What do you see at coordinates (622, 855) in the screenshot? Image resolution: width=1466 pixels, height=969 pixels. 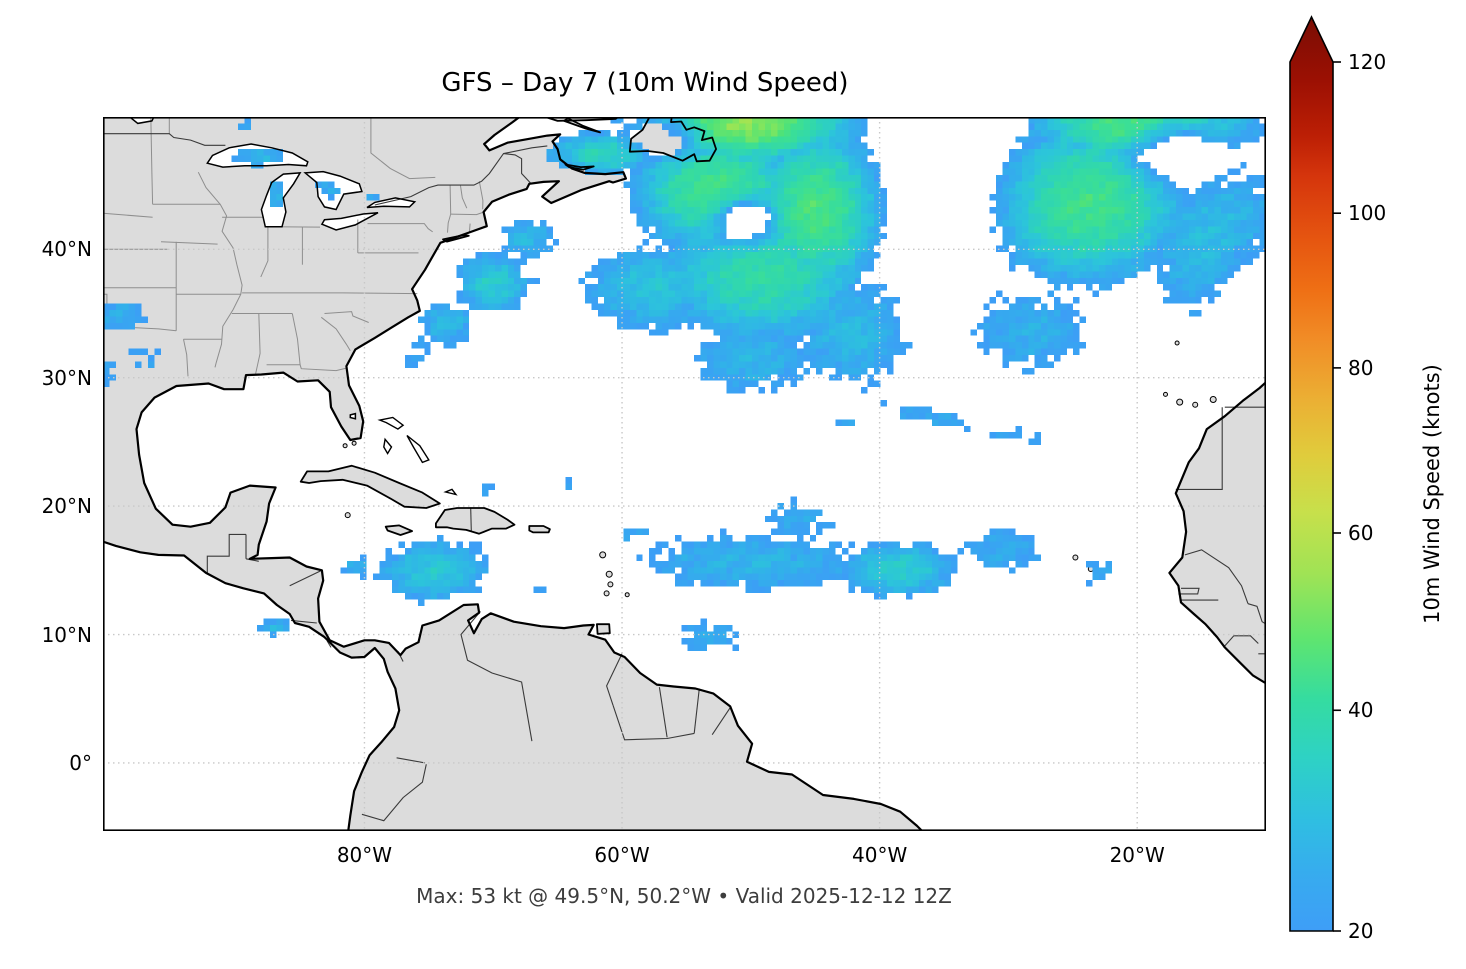 I see `x-axis-tick: 60°W` at bounding box center [622, 855].